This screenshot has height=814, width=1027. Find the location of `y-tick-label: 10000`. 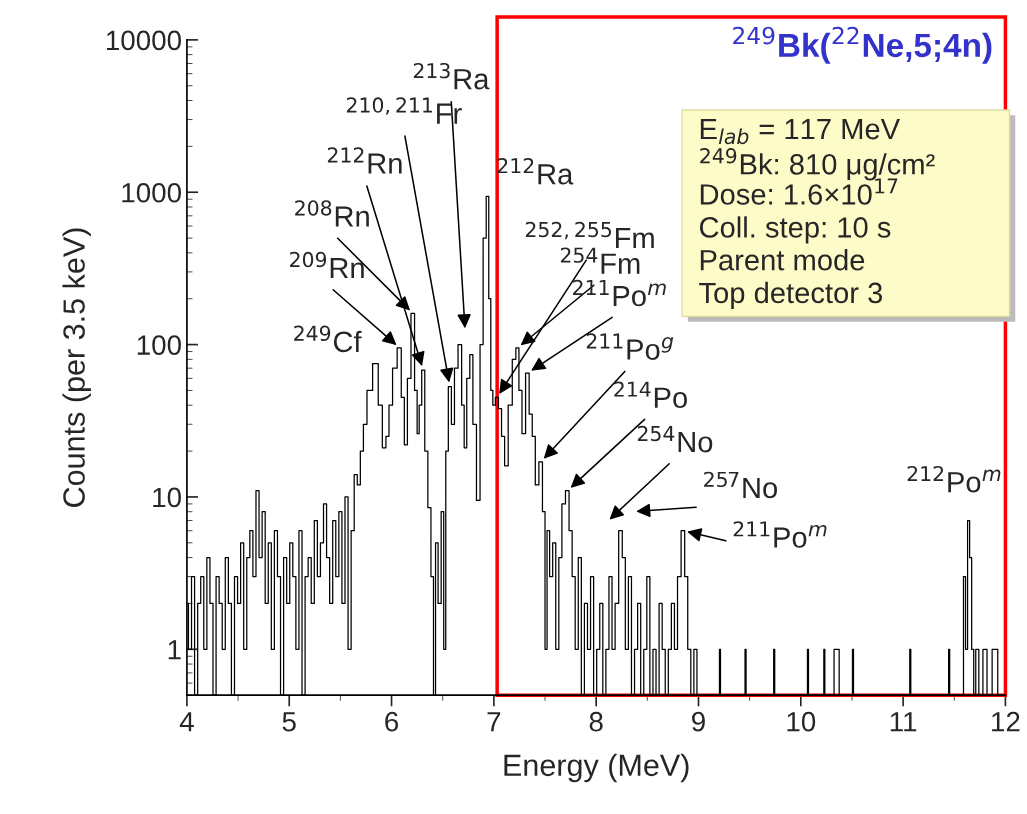

y-tick-label: 10000 is located at coordinates (143, 40).